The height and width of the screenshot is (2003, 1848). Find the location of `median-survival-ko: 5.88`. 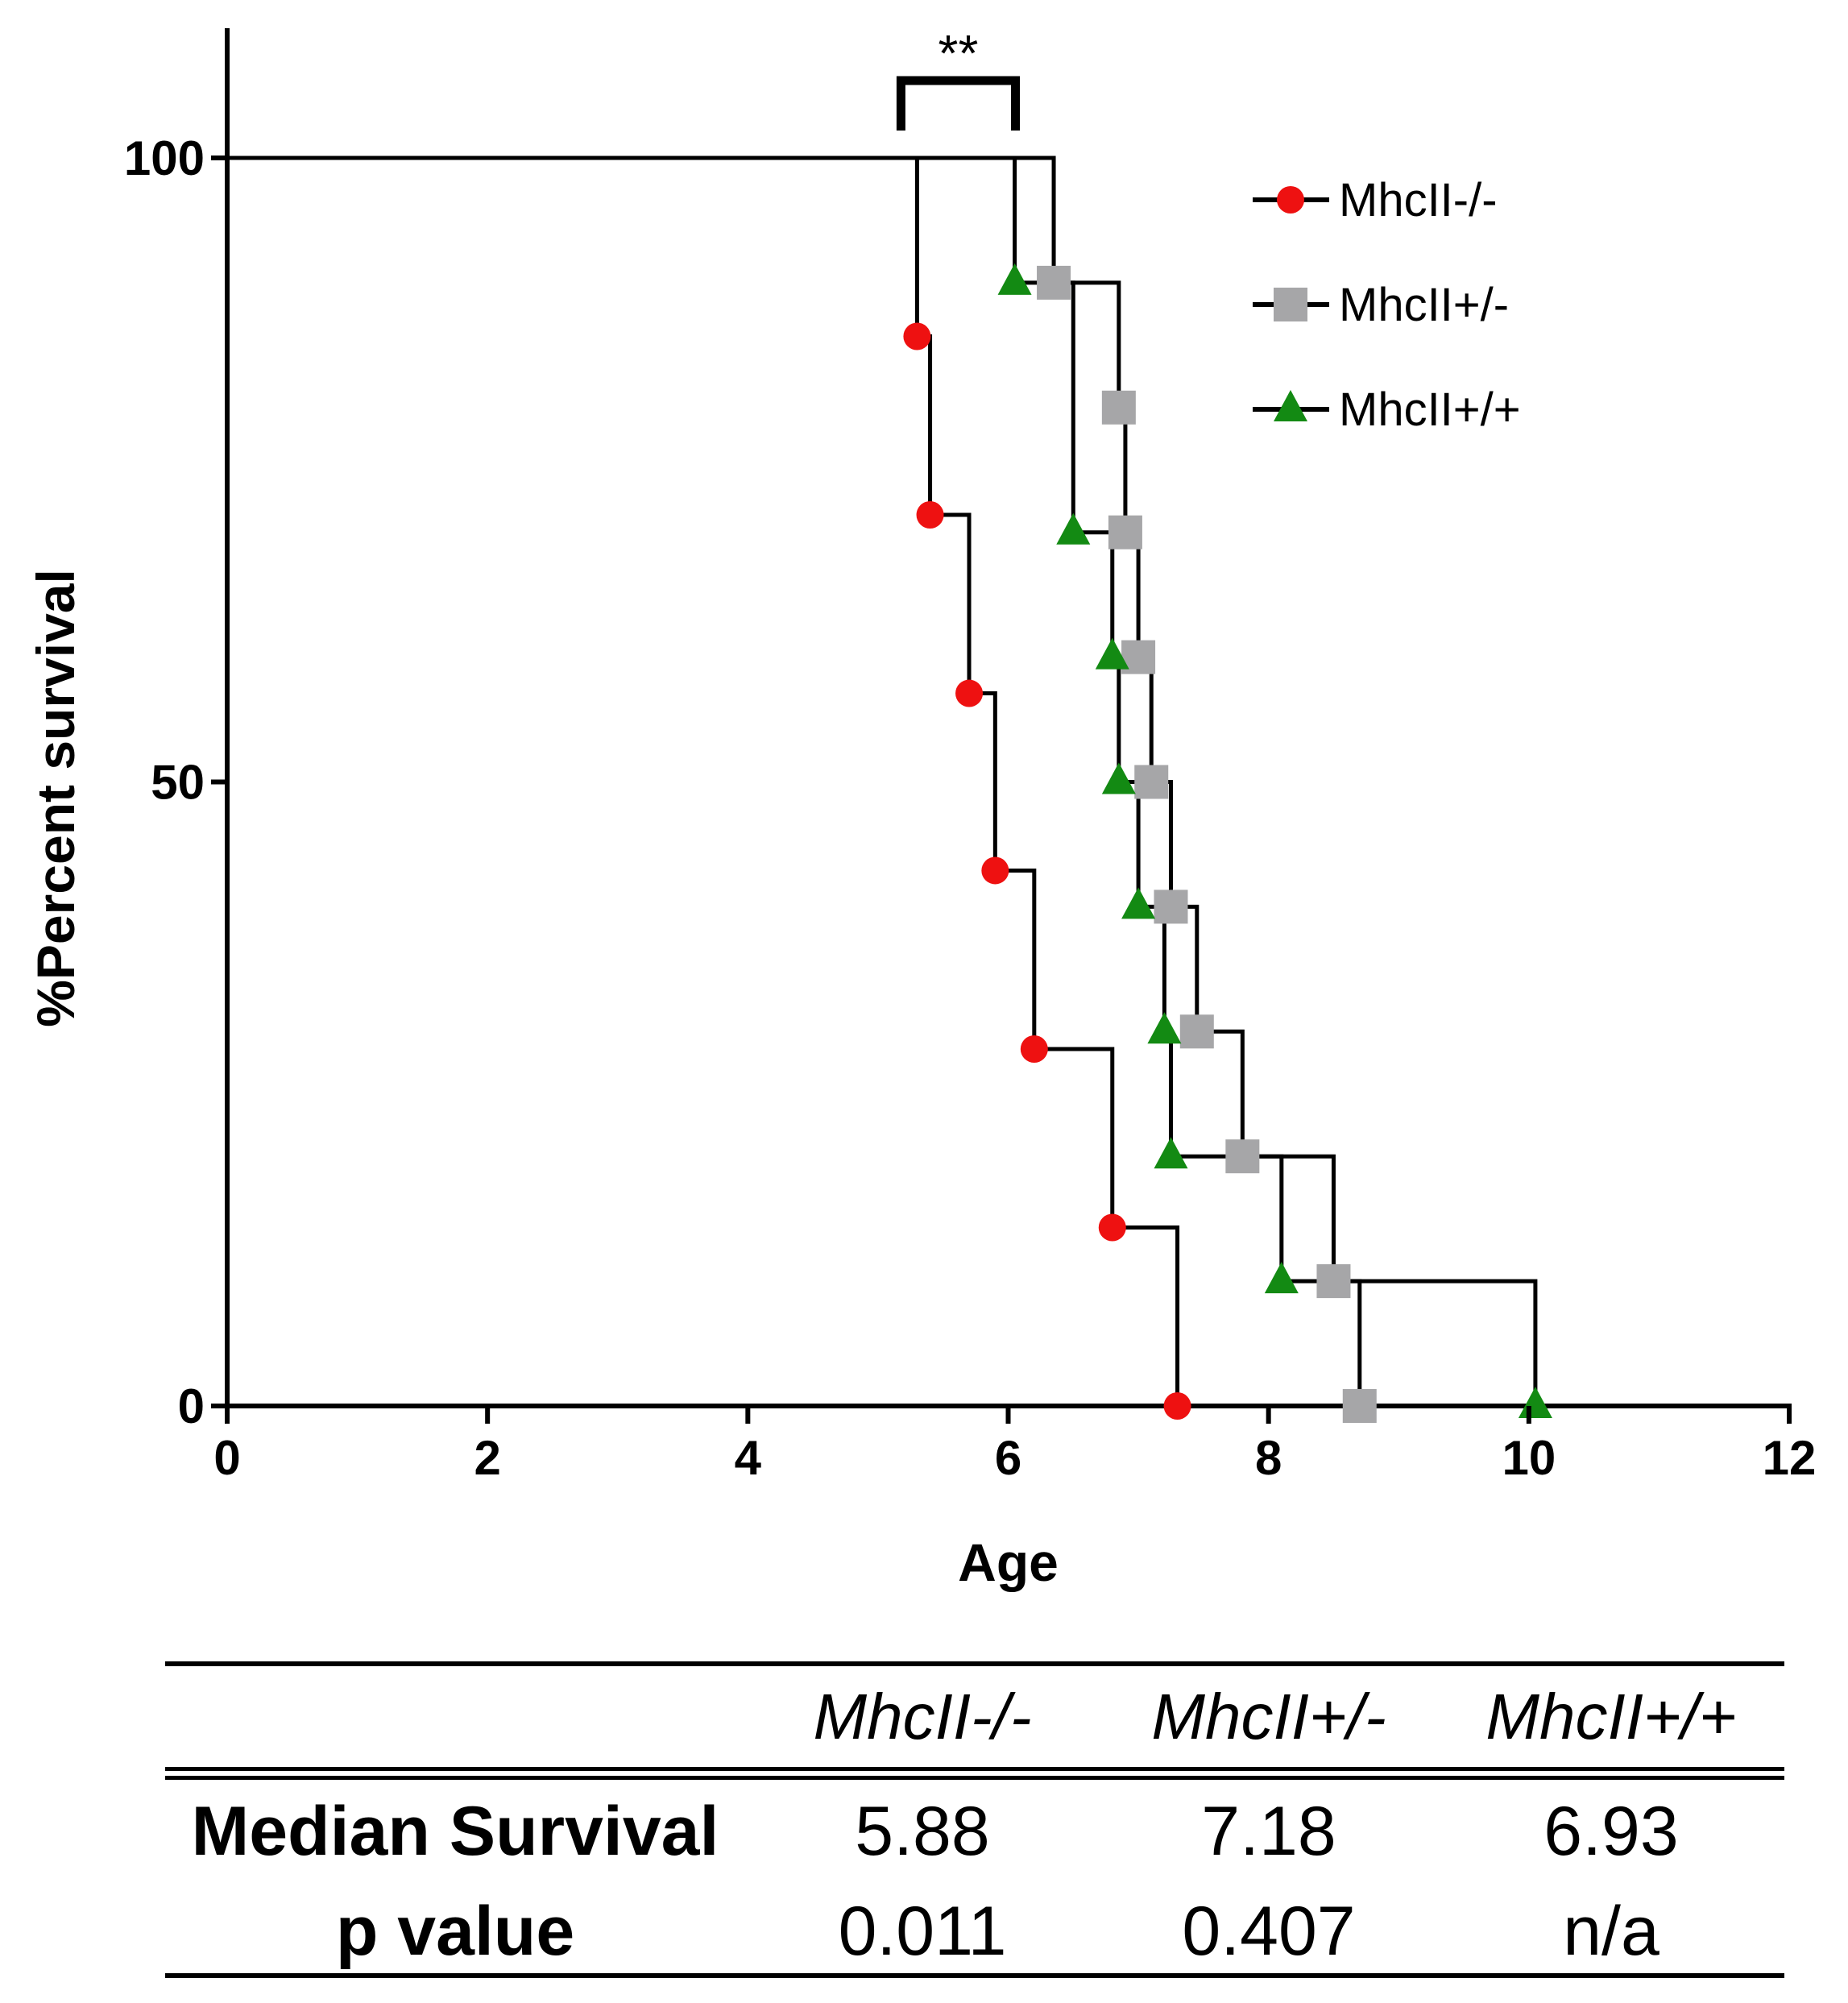

median-survival-ko: 5.88 is located at coordinates (922, 1831).